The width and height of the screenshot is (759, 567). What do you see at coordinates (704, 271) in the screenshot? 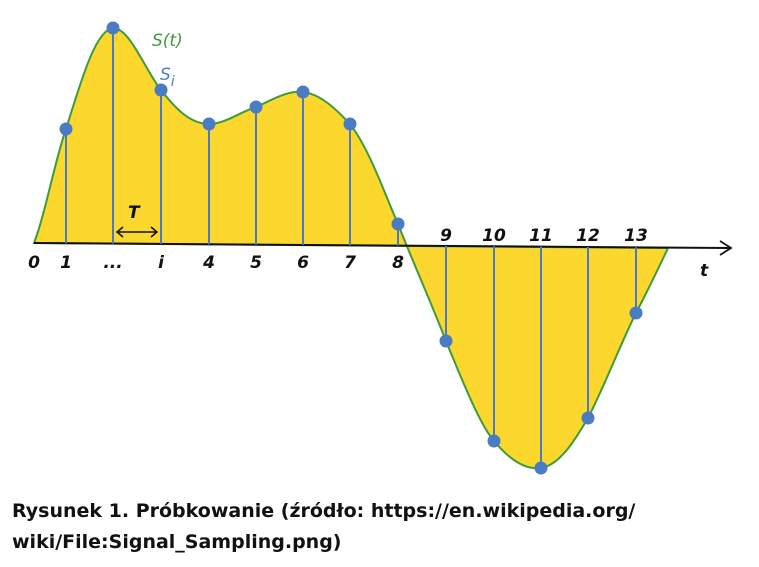
I see `axis-label-t: t` at bounding box center [704, 271].